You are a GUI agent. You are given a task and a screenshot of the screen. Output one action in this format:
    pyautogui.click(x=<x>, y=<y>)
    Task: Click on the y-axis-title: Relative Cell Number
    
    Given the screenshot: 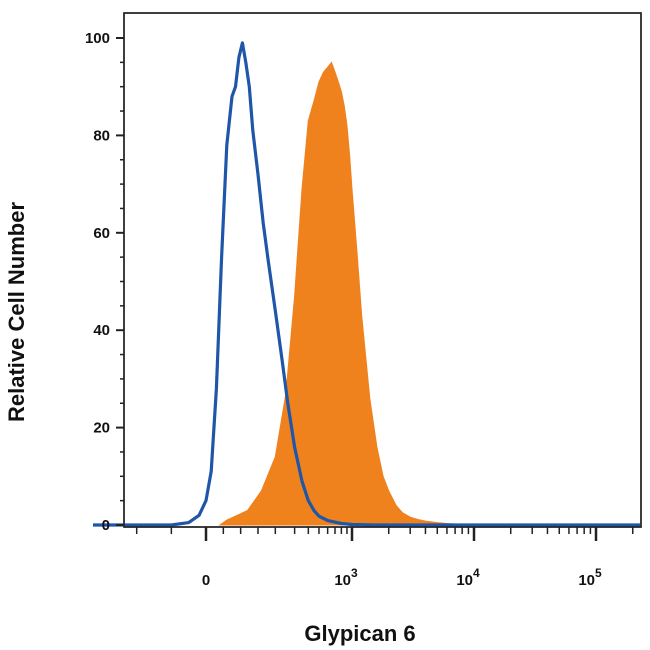 What is the action you would take?
    pyautogui.click(x=16, y=312)
    